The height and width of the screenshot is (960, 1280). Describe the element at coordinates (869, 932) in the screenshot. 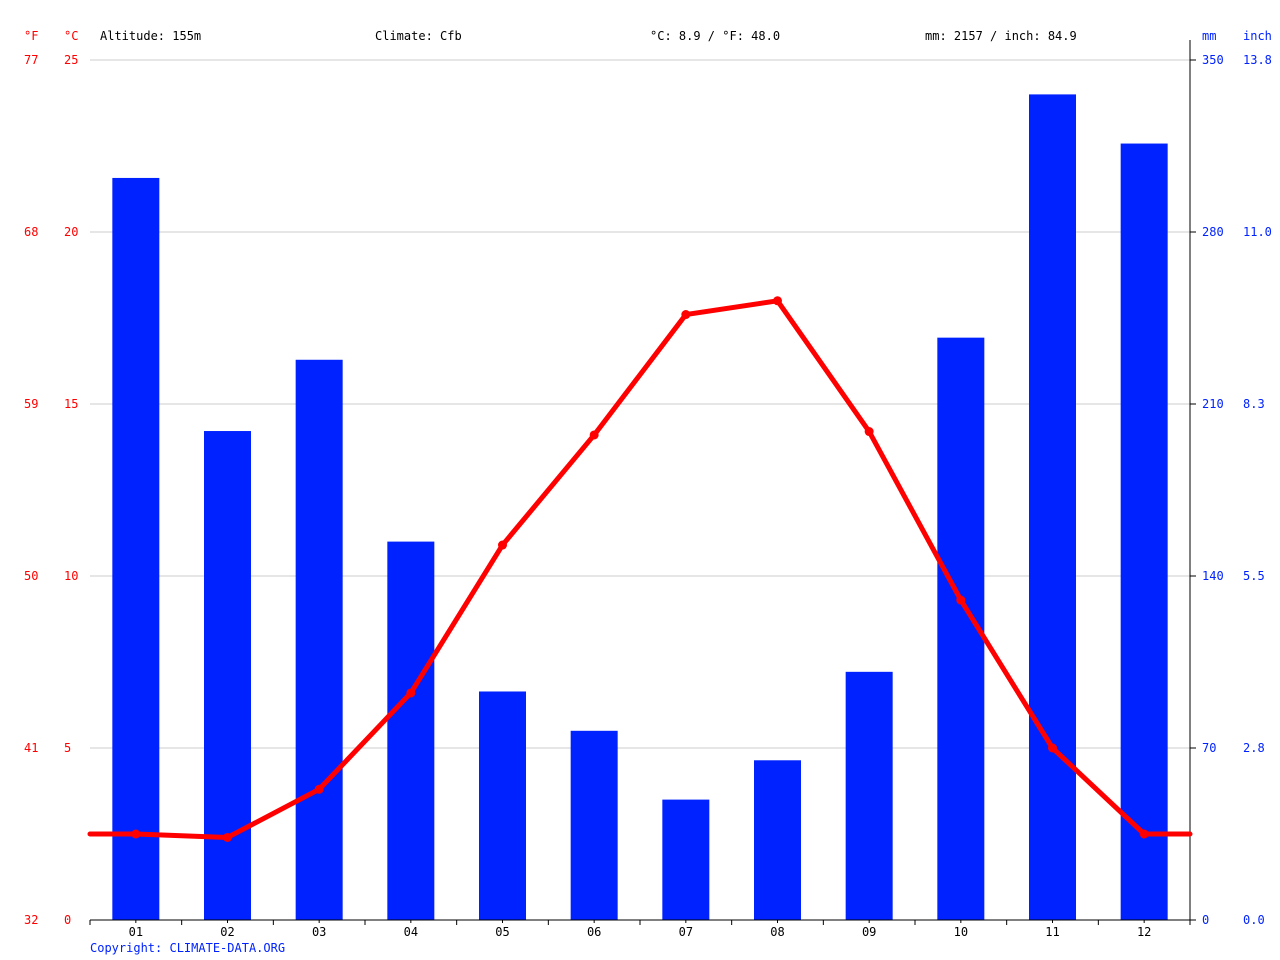

I see `x-tick-label: 09` at that location.